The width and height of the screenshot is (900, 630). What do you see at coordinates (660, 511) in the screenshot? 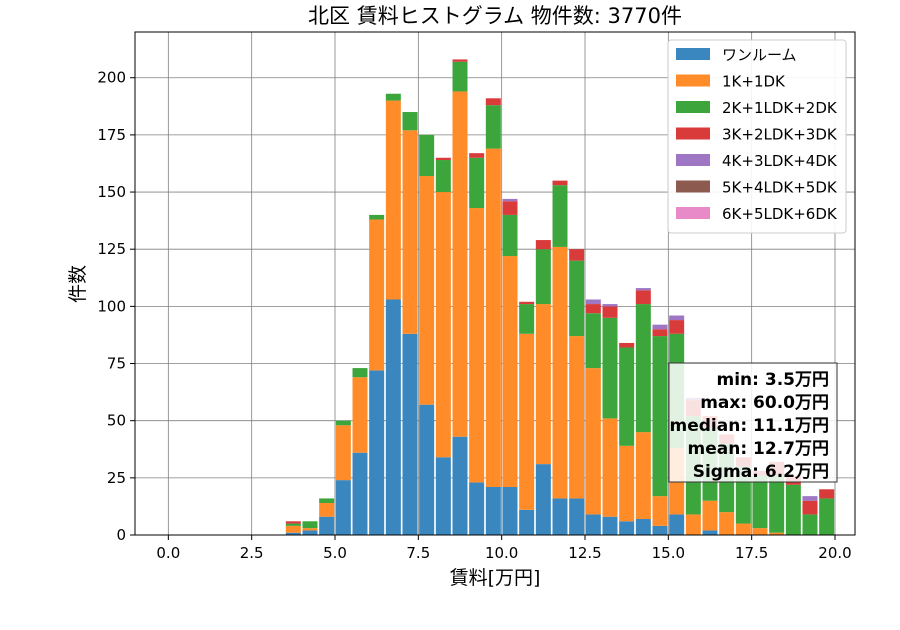
I see `bar-series1-bin22` at bounding box center [660, 511].